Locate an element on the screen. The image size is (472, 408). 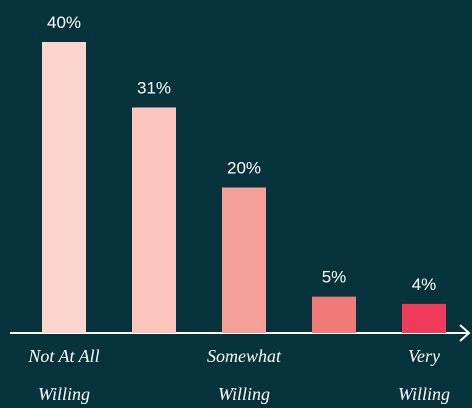
category-label-line: Not At All is located at coordinates (63, 356).